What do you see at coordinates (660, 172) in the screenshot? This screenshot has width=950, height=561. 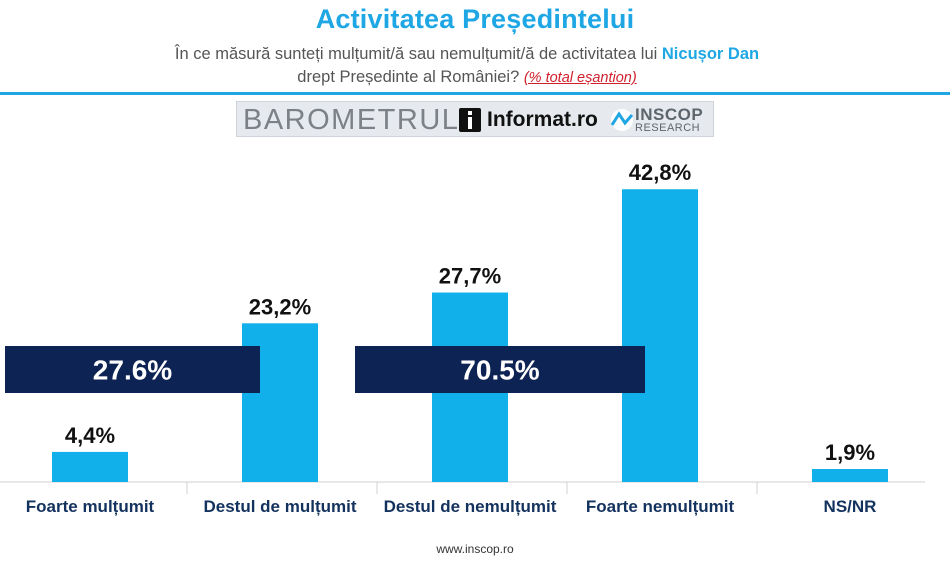 I see `bar-value-label: 42,8%` at bounding box center [660, 172].